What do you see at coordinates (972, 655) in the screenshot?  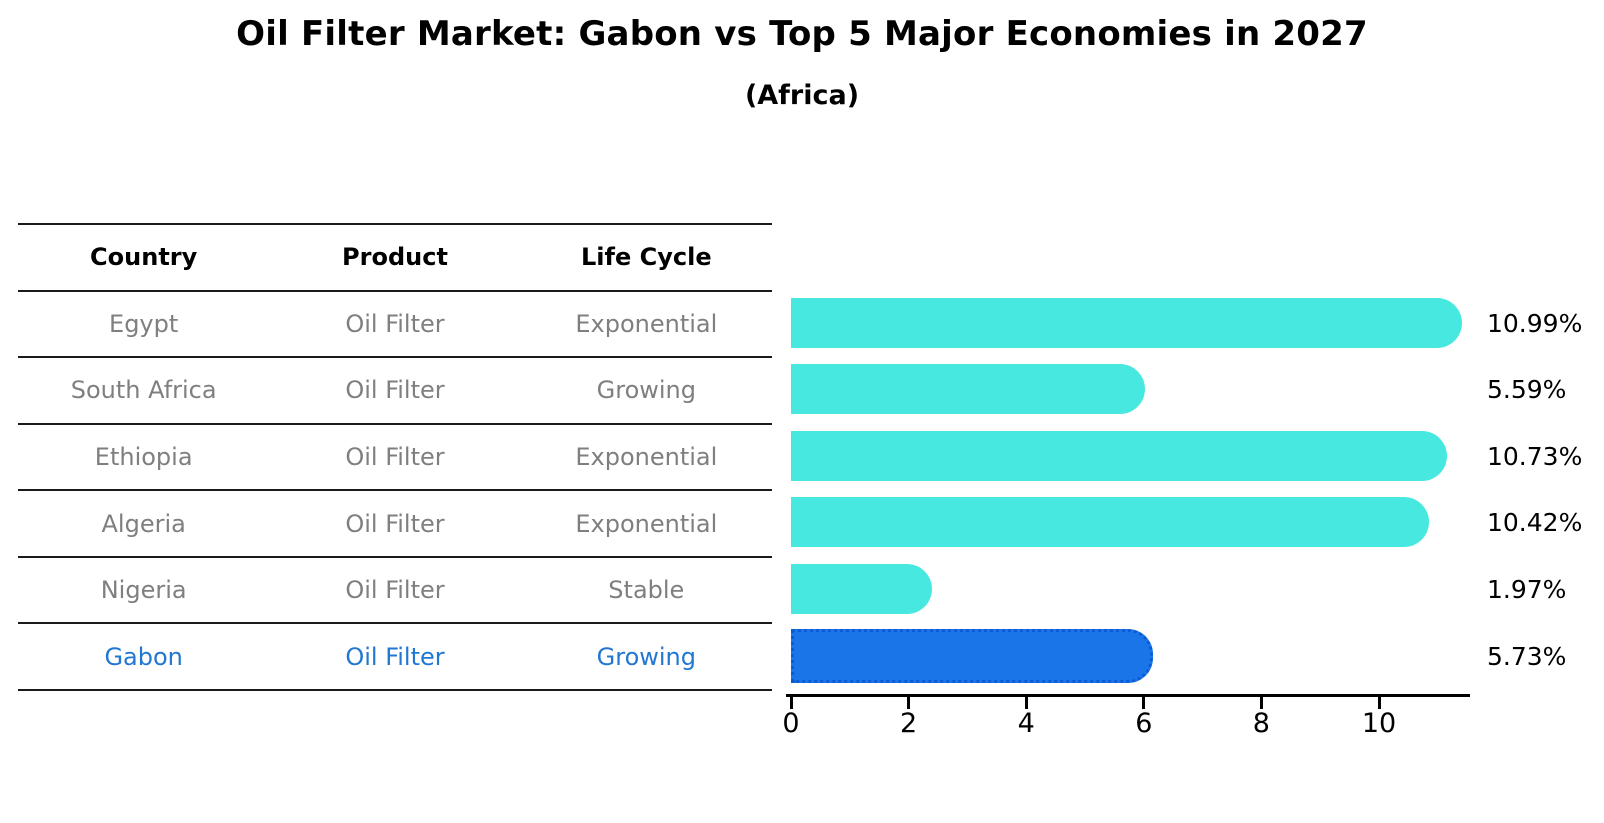 I see `bar-highlight` at bounding box center [972, 655].